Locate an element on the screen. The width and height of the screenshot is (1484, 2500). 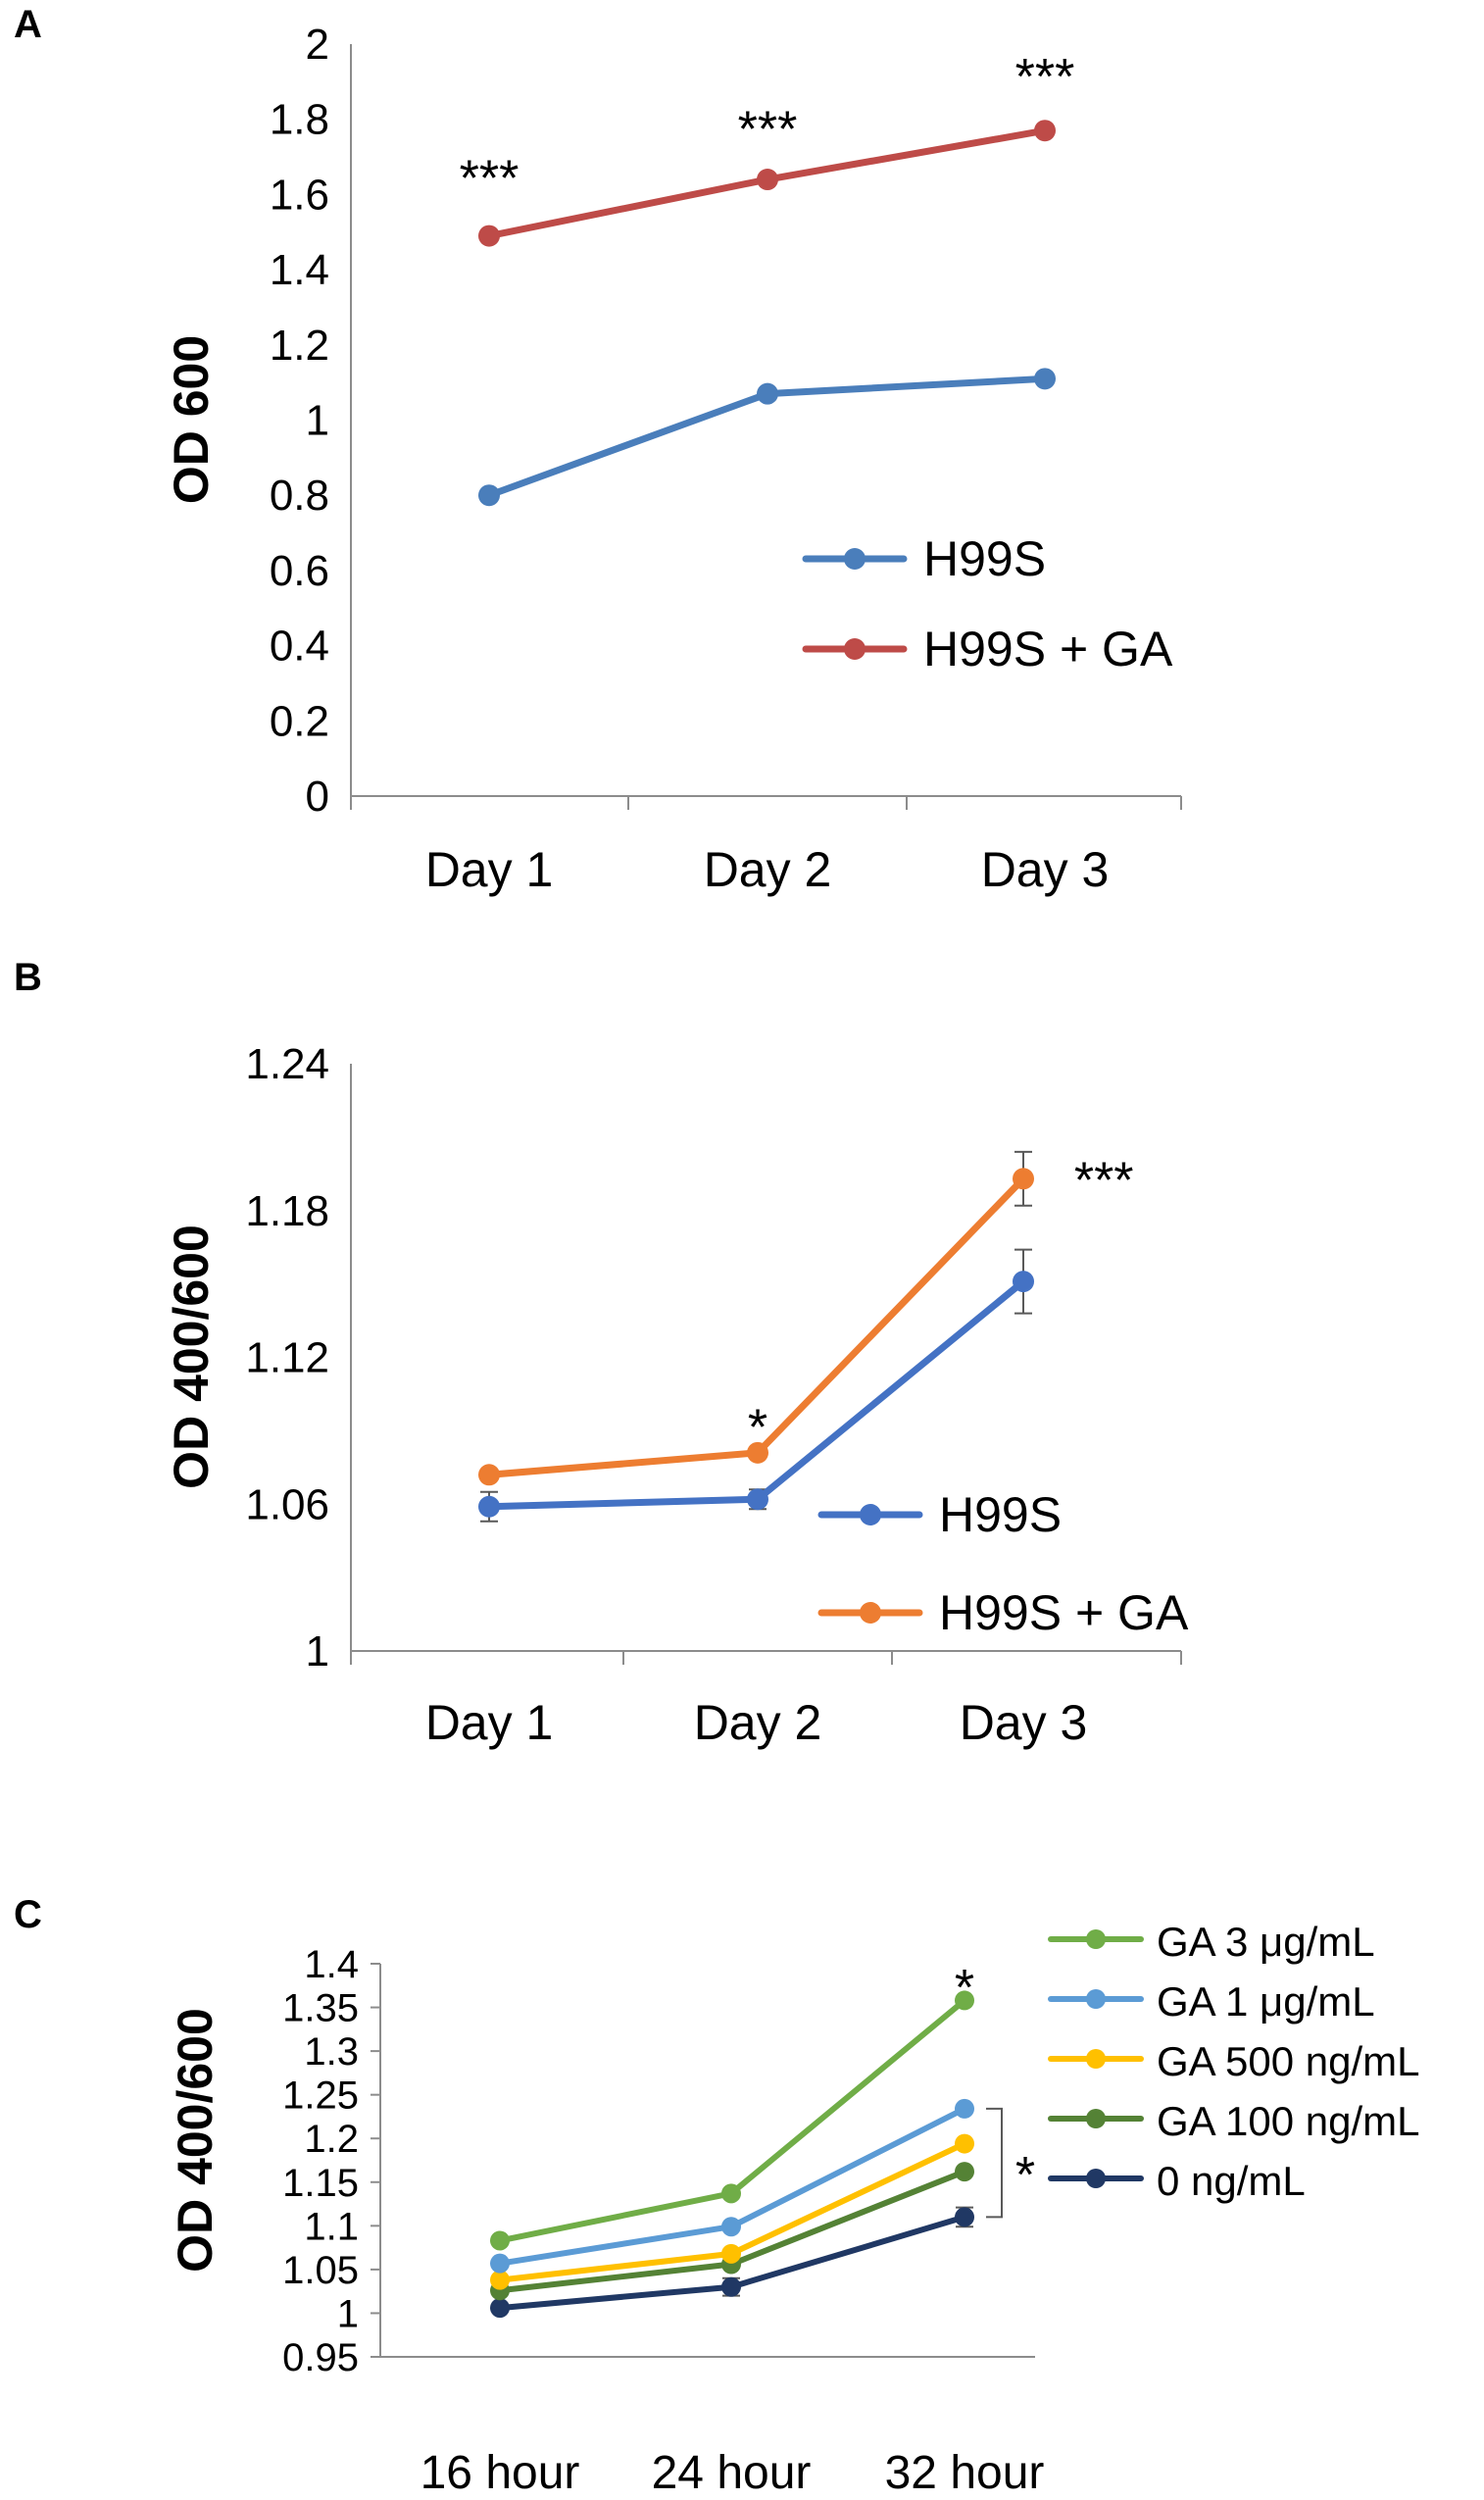
y-tick-label: 0.95 is located at coordinates (320, 2357).